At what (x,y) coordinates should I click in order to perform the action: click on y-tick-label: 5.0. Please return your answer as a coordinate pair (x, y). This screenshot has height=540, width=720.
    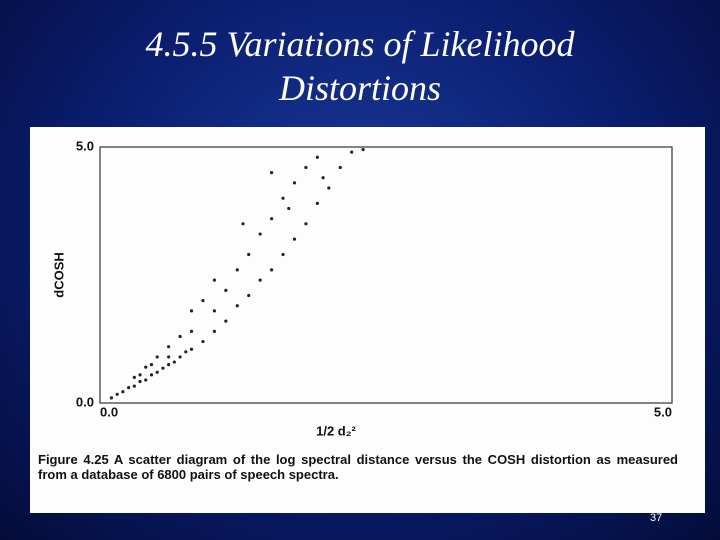
    Looking at the image, I should click on (85, 145).